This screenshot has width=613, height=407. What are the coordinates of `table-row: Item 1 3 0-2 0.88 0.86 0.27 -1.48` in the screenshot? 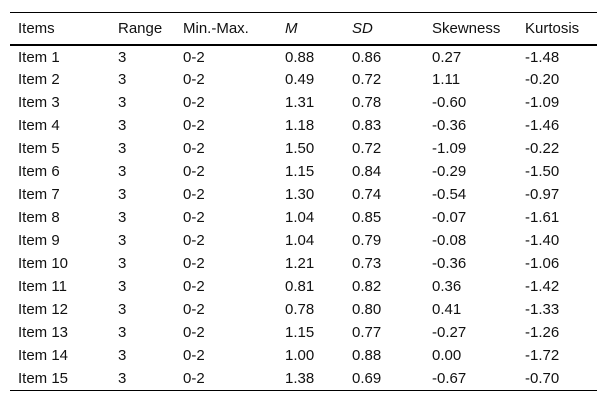 It's located at (303, 56).